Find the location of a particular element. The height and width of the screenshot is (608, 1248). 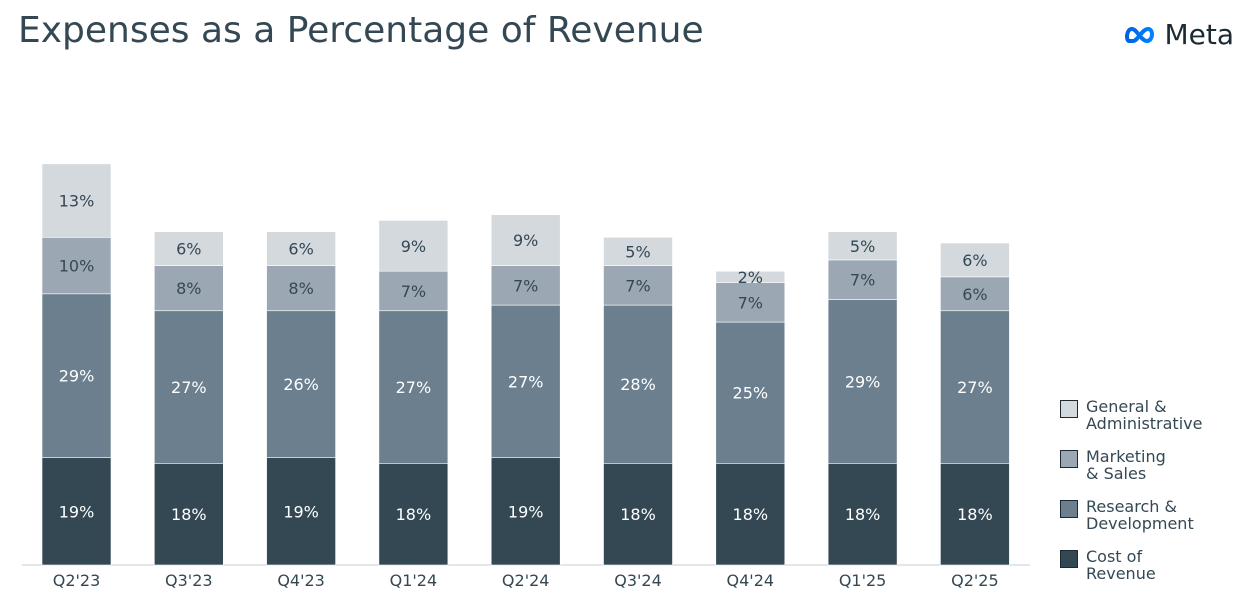

x-tick-label: Q1'24 is located at coordinates (414, 580).